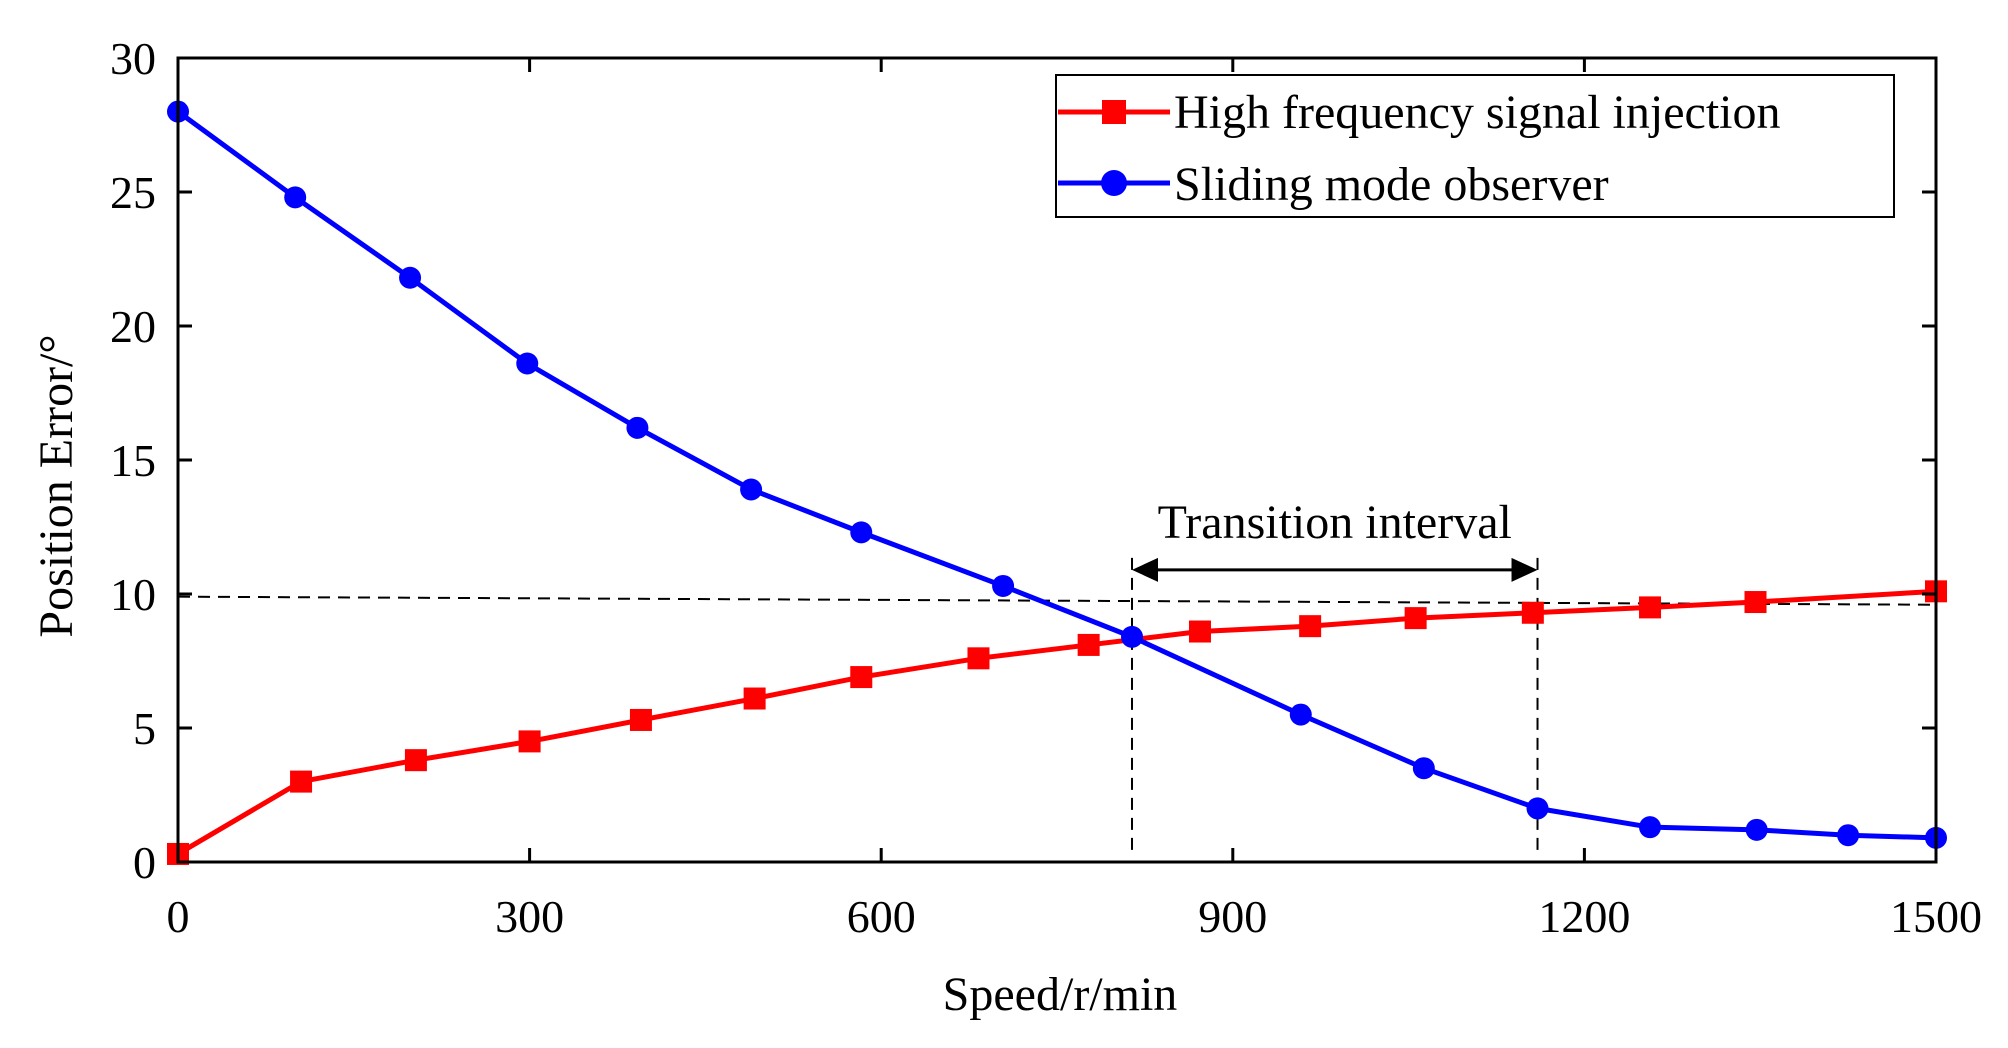  I want to click on transition-annotation: Transition interval, so click(1335, 522).